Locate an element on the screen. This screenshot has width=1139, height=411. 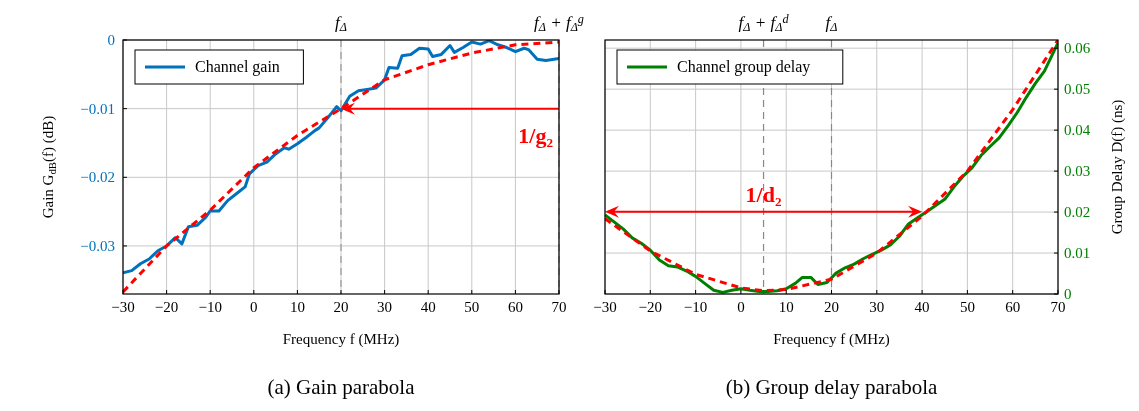
legend-label: Channel gain is located at coordinates (237, 67).